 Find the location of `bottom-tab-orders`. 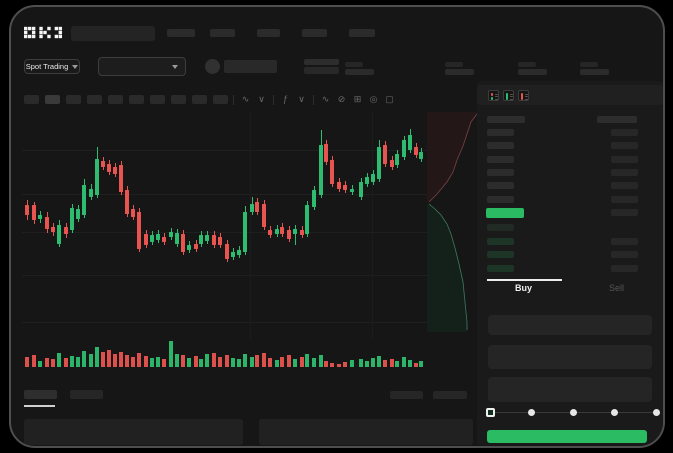

bottom-tab-orders is located at coordinates (40, 394).